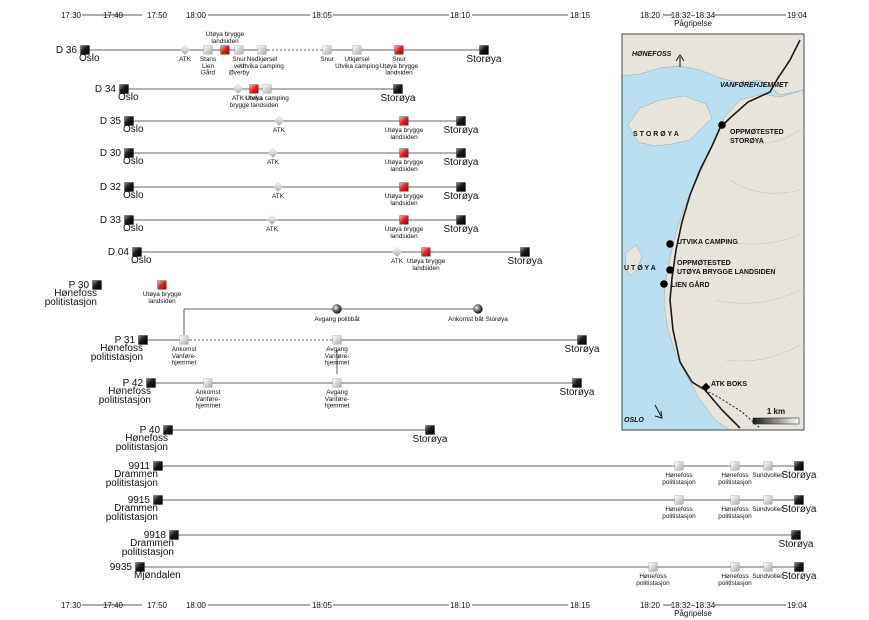 The image size is (869, 620). I want to click on tick-1730-bottom: 17:30, so click(71, 605).